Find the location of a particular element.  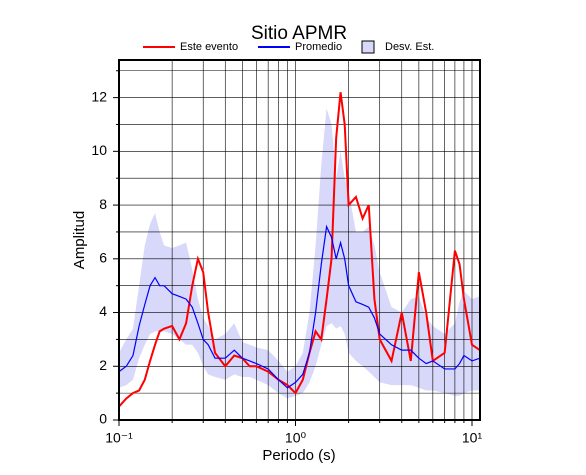

y-tick-label: 10 is located at coordinates (99, 150).